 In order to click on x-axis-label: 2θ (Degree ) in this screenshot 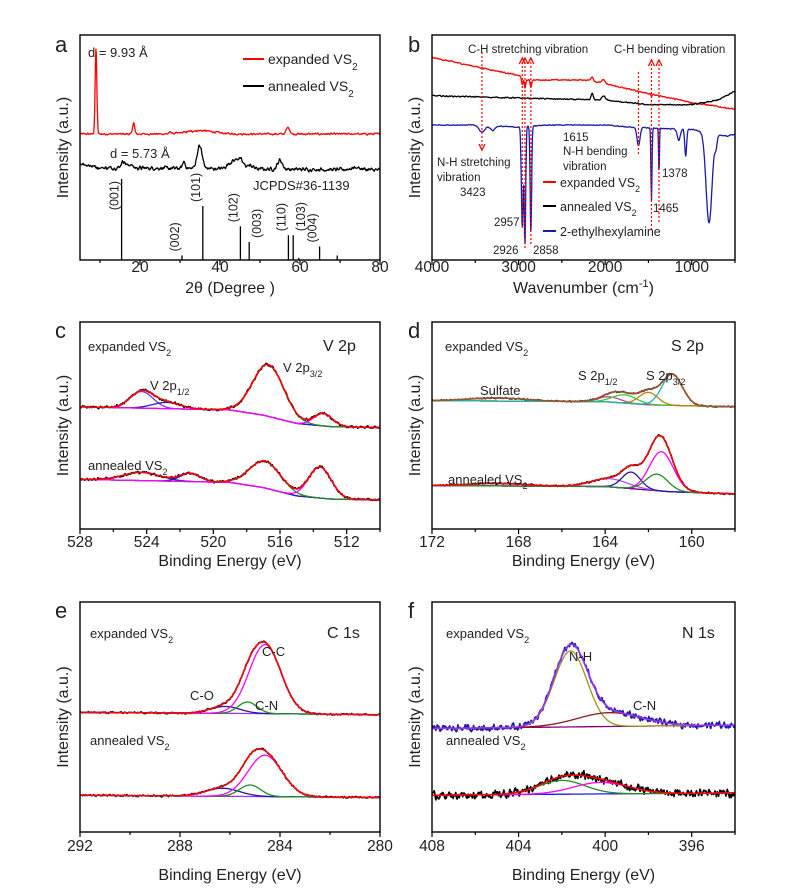, I will do `click(230, 288)`.